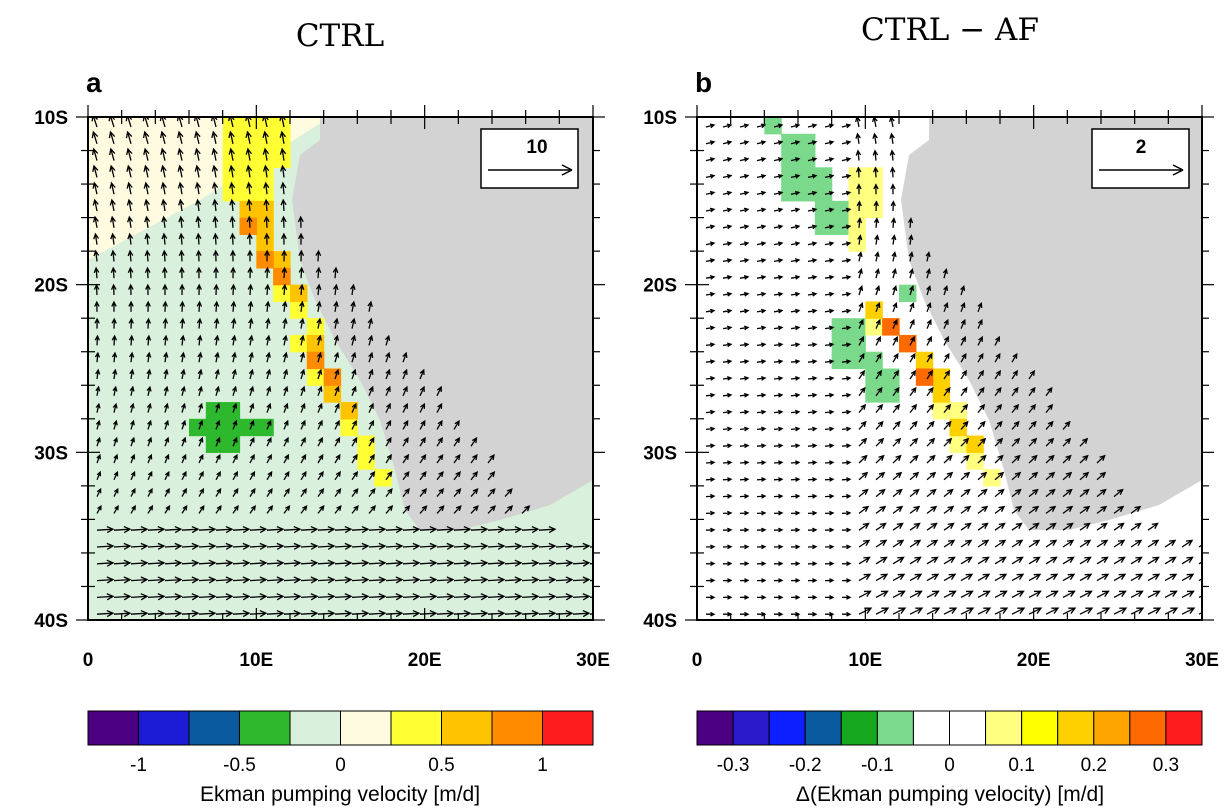  Describe the element at coordinates (425, 660) in the screenshot. I see `lon-tick-label: 20E` at that location.